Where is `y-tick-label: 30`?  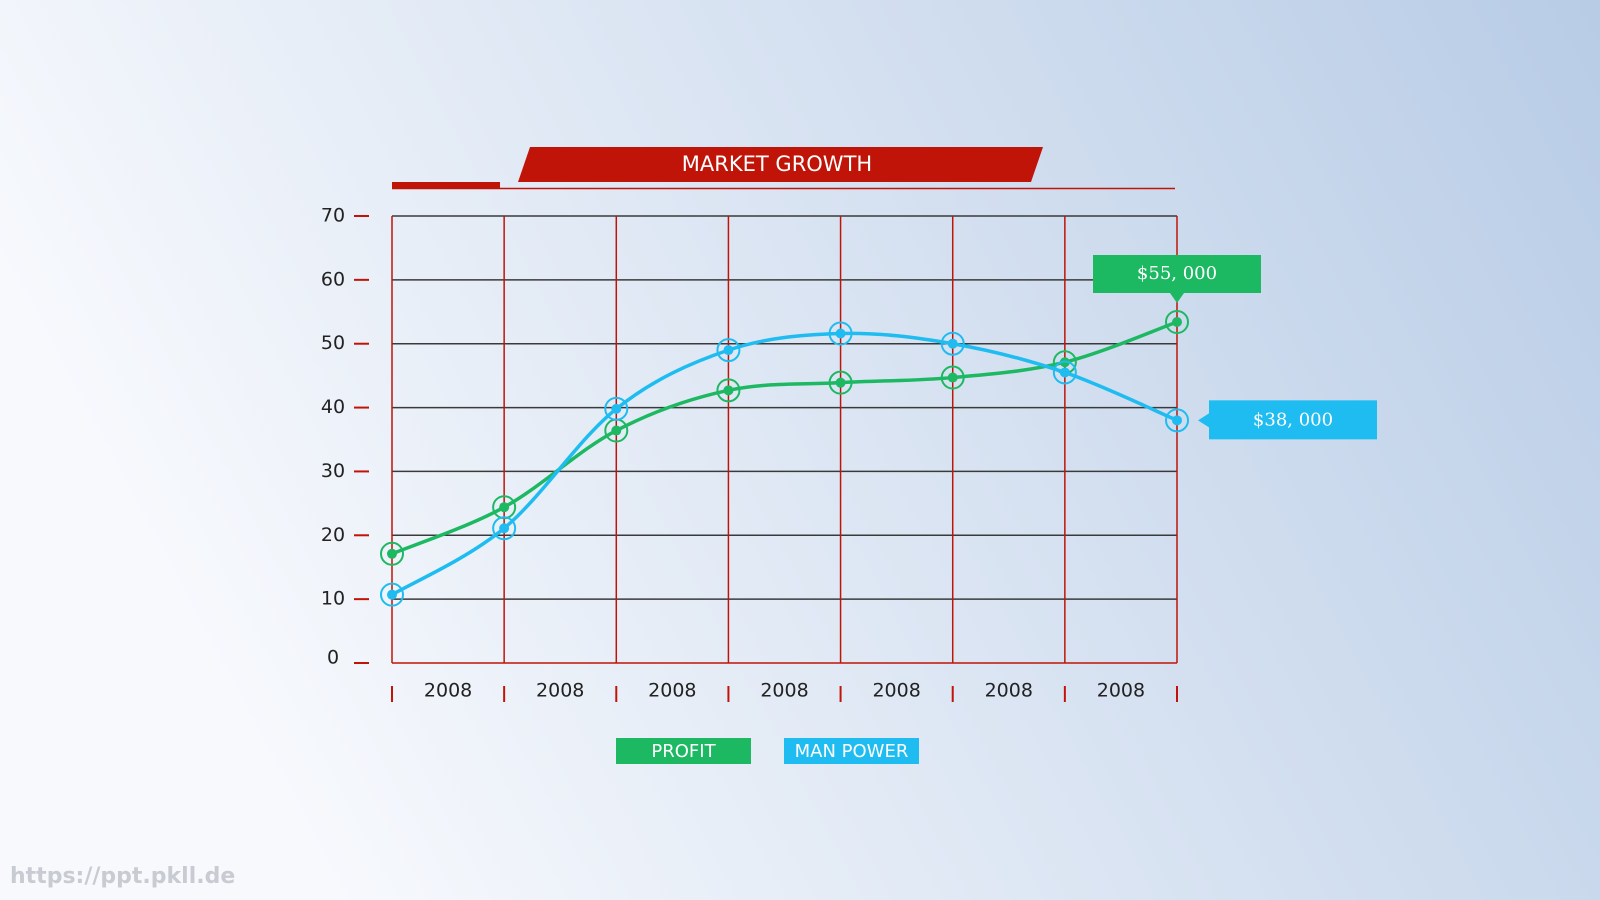 y-tick-label: 30 is located at coordinates (333, 471).